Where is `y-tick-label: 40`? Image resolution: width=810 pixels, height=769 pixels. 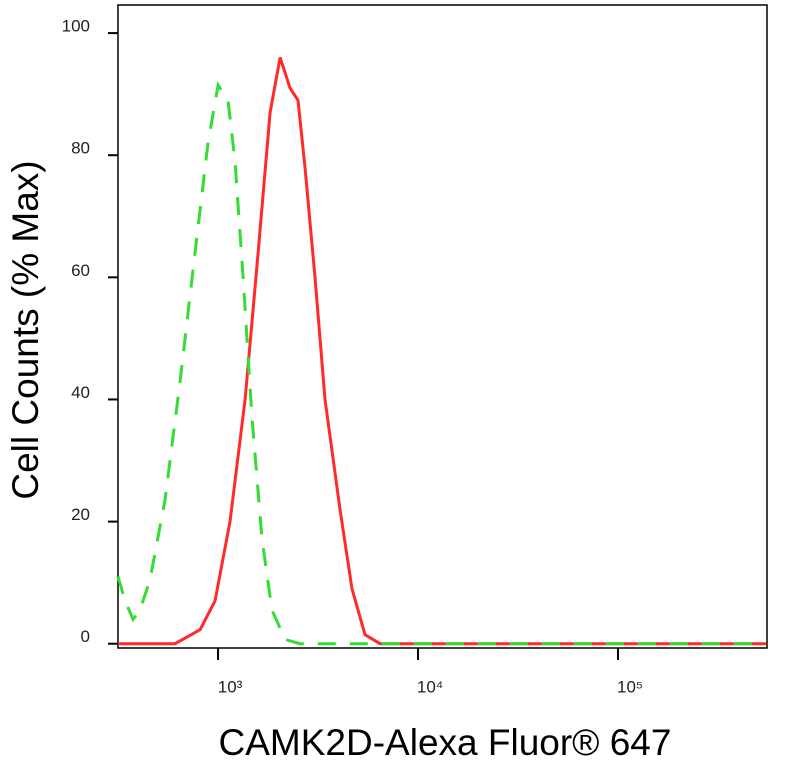 y-tick-label: 40 is located at coordinates (80, 392).